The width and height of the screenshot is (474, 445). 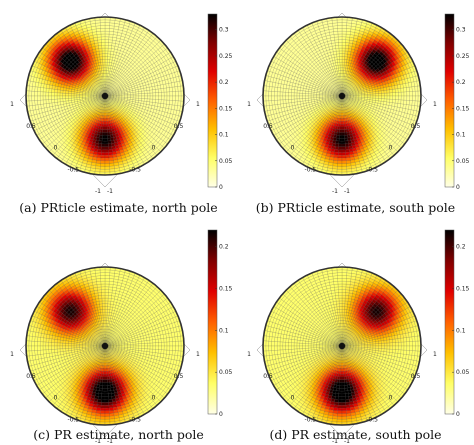 I want to click on caption: (b) PRticle estimate, south pole, so click(x=355, y=207).